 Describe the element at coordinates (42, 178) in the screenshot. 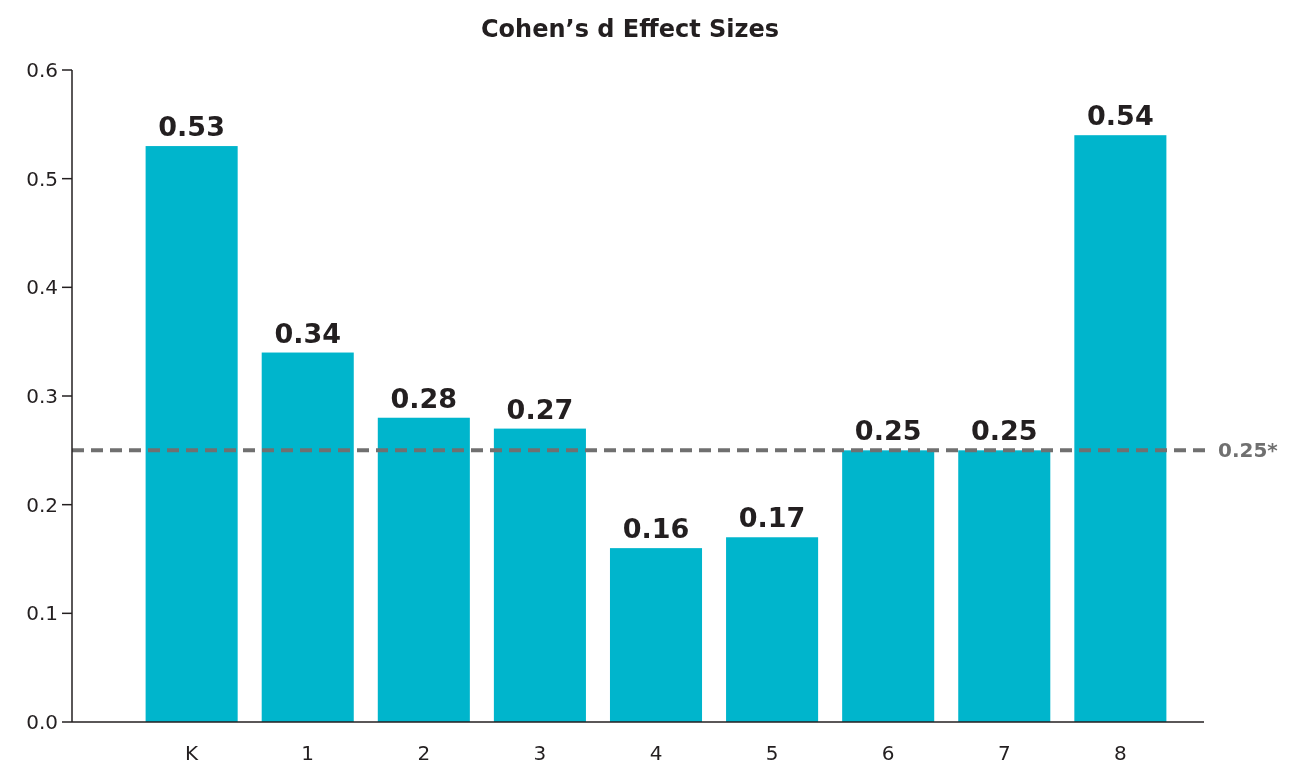

I see `y-tick-label: 0.5` at that location.